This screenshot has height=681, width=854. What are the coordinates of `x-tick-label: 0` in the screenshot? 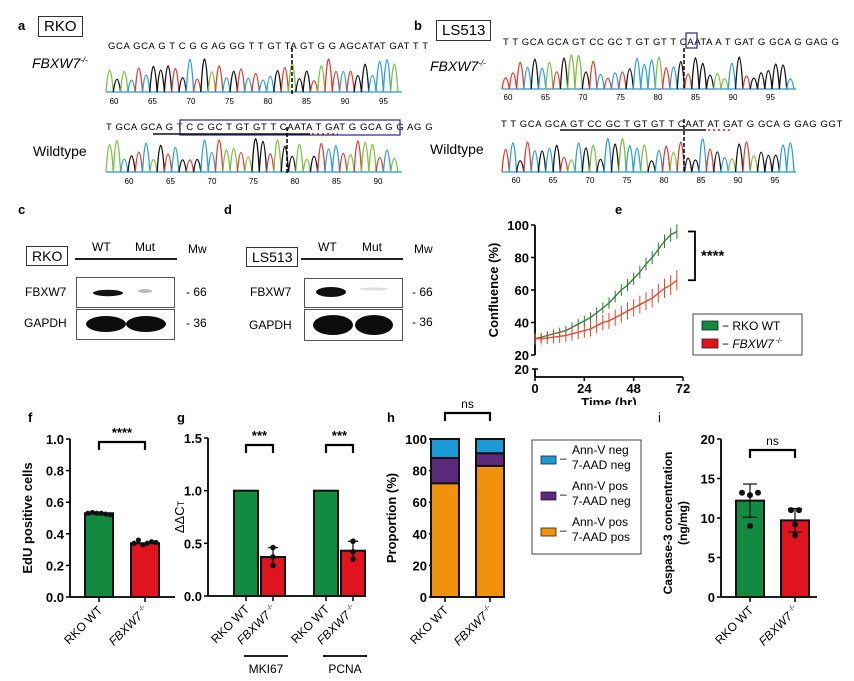 It's located at (534, 388).